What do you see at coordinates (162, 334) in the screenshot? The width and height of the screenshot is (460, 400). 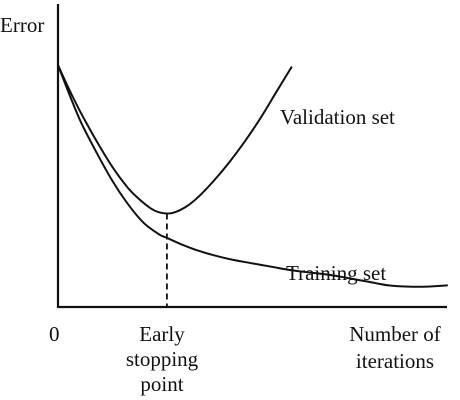 I see `early-stopping-label-line-1: Early` at bounding box center [162, 334].